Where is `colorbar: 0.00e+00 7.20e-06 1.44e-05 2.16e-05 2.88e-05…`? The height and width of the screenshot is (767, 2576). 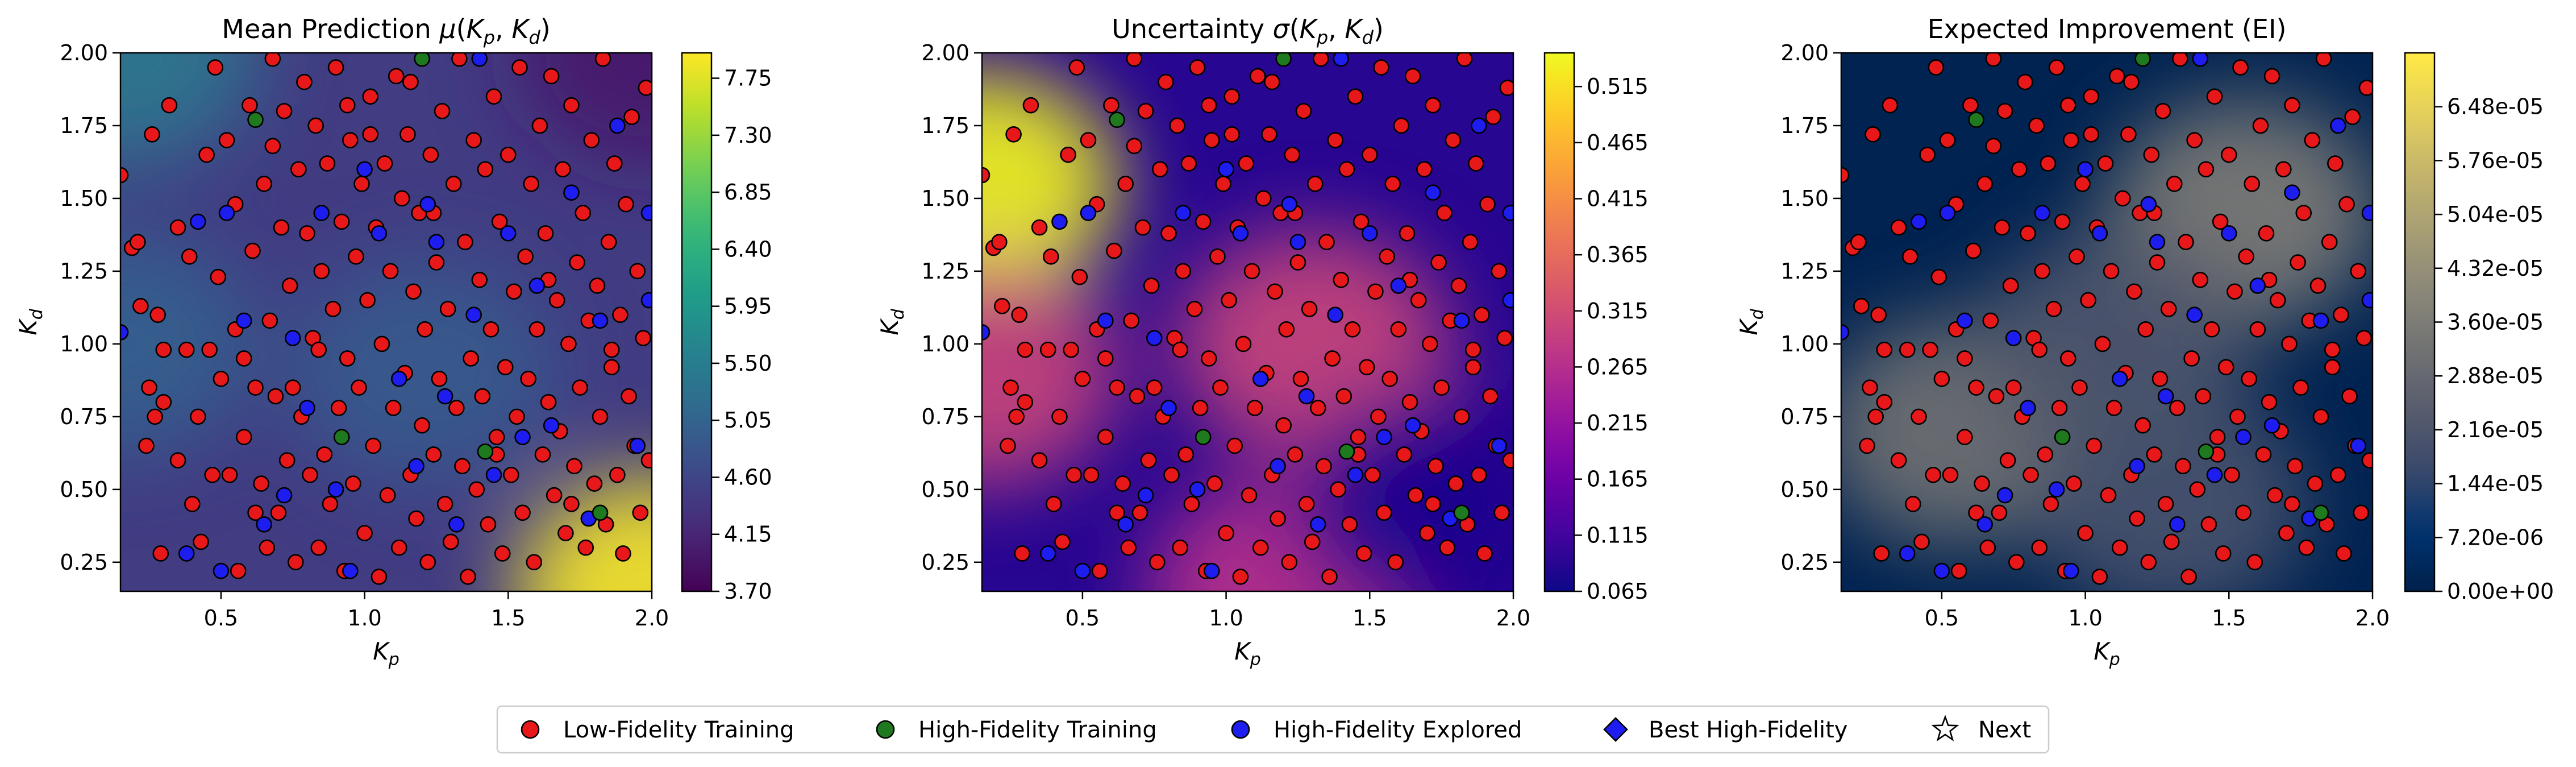 colorbar: 0.00e+00 7.20e-06 1.44e-05 2.16e-05 2.88e-05… is located at coordinates (2479, 328).